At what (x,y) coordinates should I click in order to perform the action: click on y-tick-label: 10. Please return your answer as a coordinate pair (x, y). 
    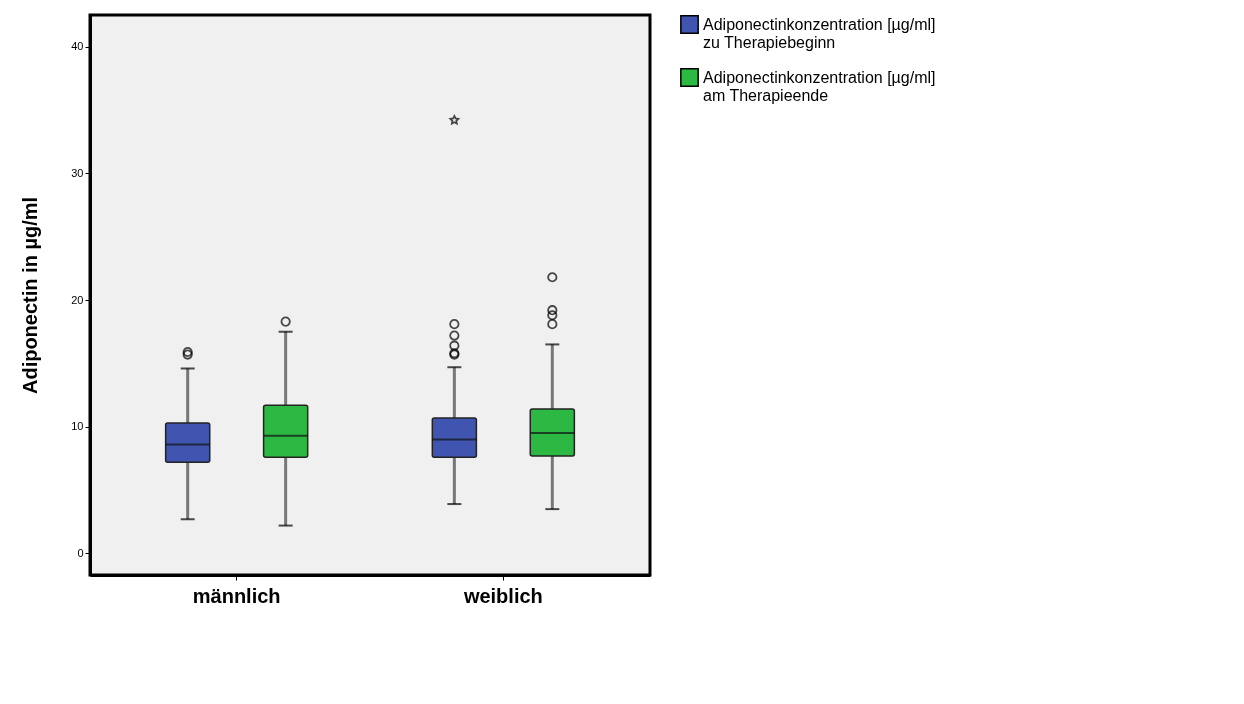
    Looking at the image, I should click on (77, 426).